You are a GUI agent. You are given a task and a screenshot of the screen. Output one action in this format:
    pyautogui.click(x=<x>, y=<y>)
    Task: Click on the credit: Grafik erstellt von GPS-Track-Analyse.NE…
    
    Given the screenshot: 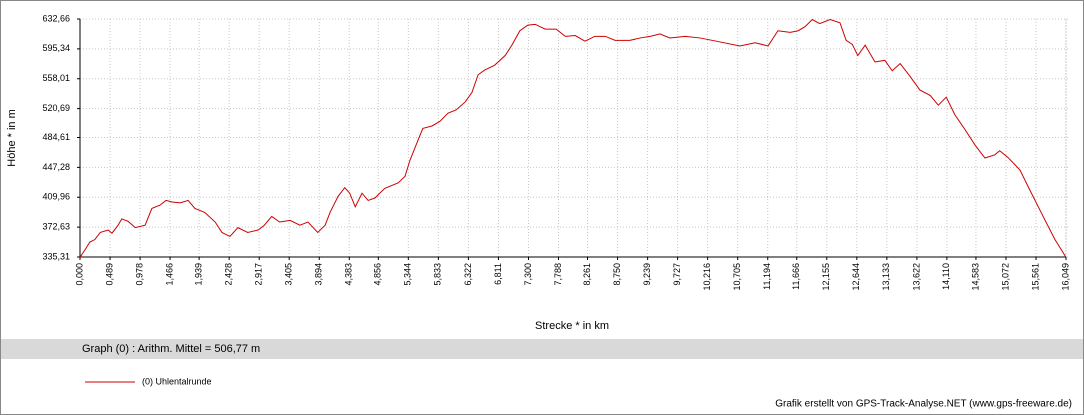 What is the action you would take?
    pyautogui.click(x=923, y=404)
    